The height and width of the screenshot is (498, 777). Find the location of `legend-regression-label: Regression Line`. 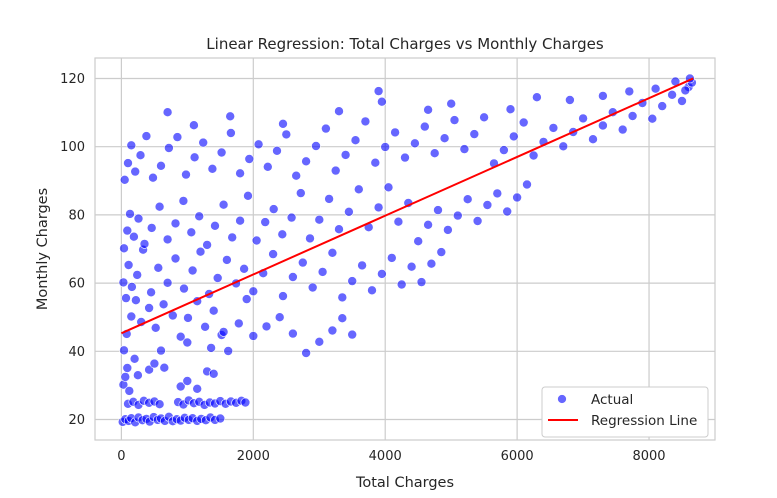

legend-regression-label: Regression Line is located at coordinates (644, 421).